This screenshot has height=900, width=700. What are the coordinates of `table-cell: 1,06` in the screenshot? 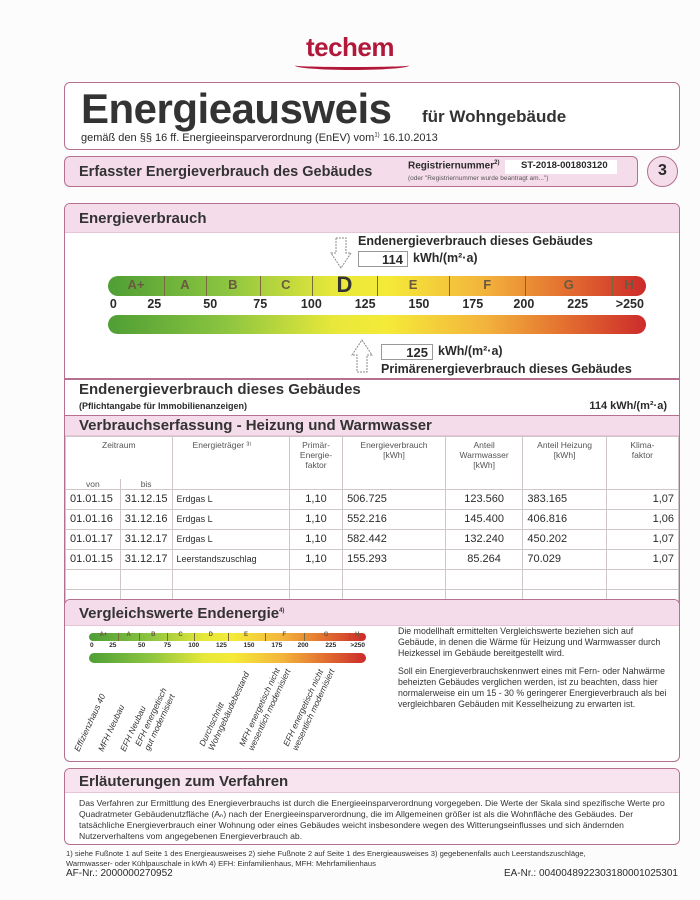 It's located at (642, 519).